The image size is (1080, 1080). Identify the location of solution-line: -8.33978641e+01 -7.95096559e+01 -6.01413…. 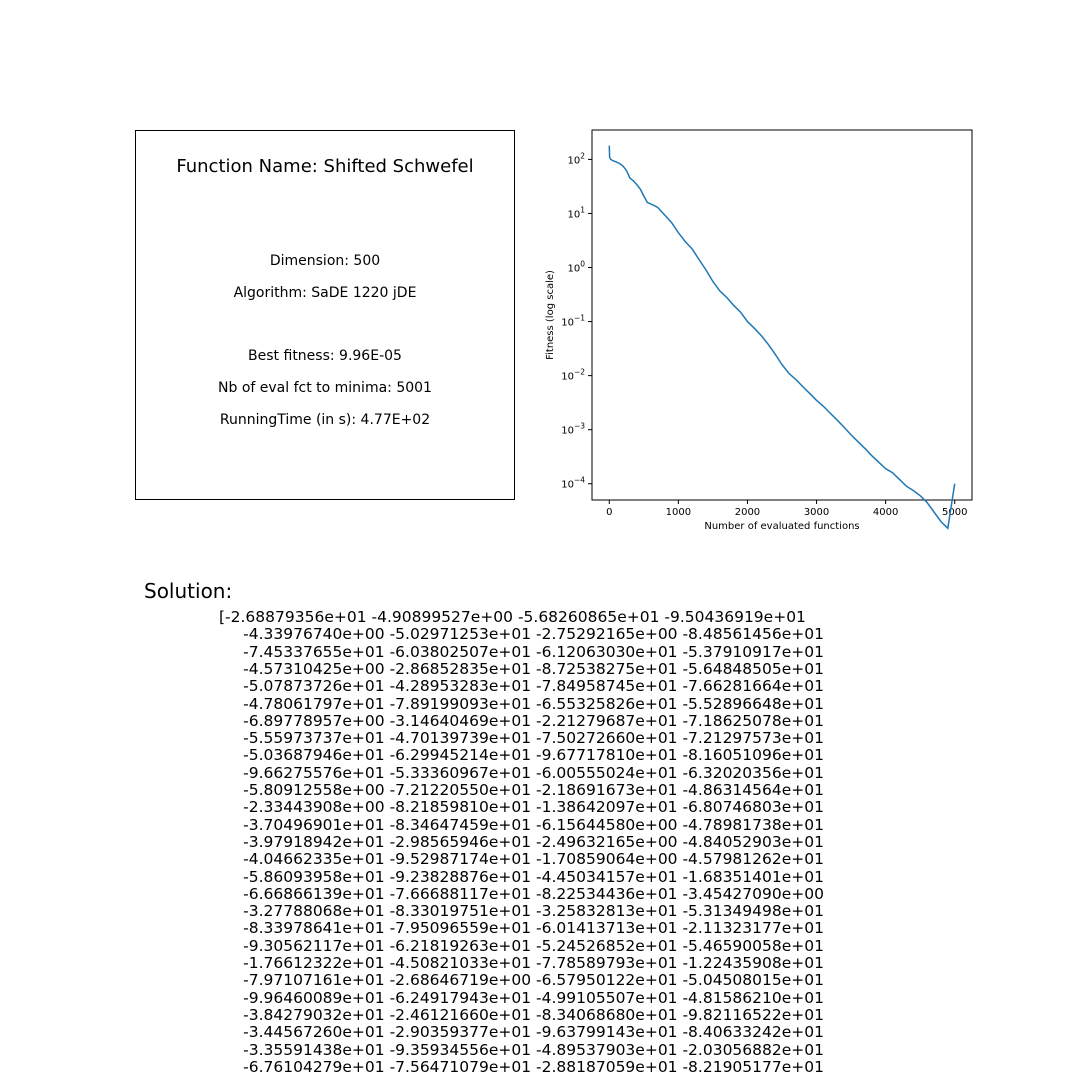
(533, 928).